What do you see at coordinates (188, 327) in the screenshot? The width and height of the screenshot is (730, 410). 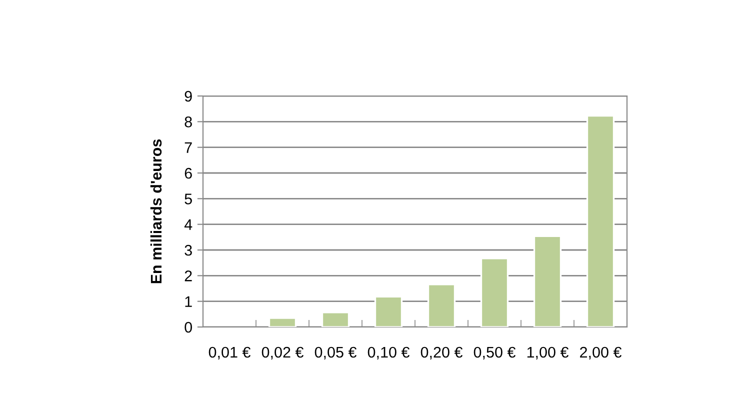 I see `y-tick-label: 0` at bounding box center [188, 327].